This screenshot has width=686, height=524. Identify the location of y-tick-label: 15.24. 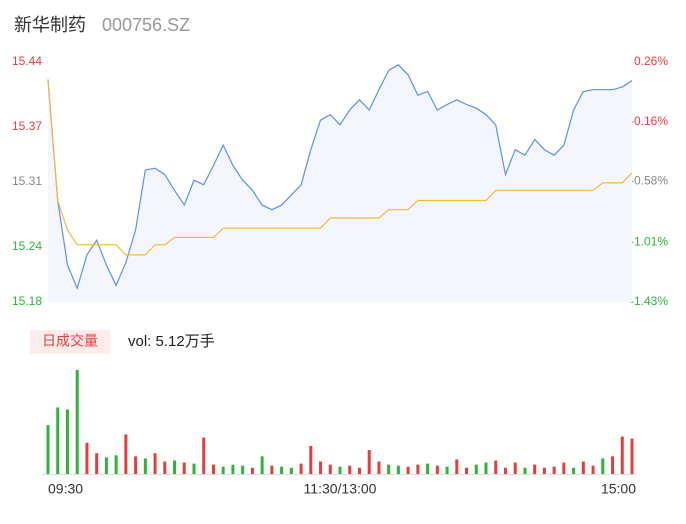
(27, 246).